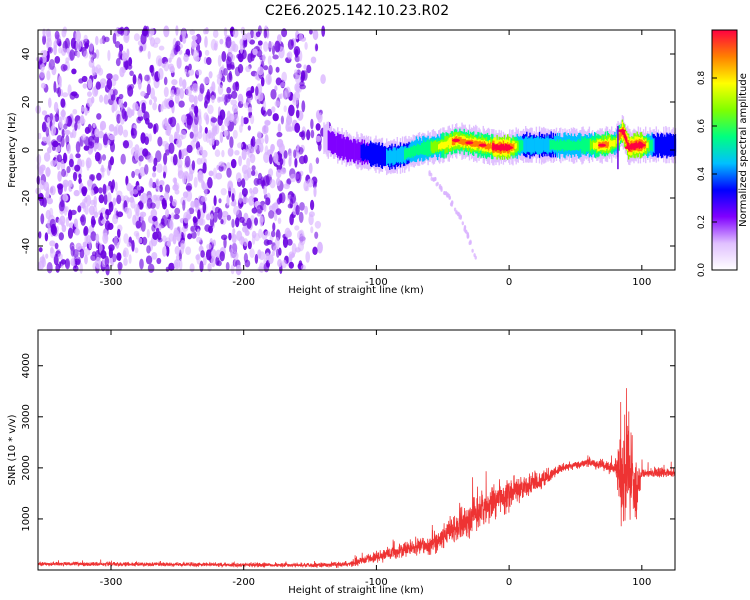 This screenshot has height=600, width=750. I want to click on y-tick-label: 0, so click(26, 150).